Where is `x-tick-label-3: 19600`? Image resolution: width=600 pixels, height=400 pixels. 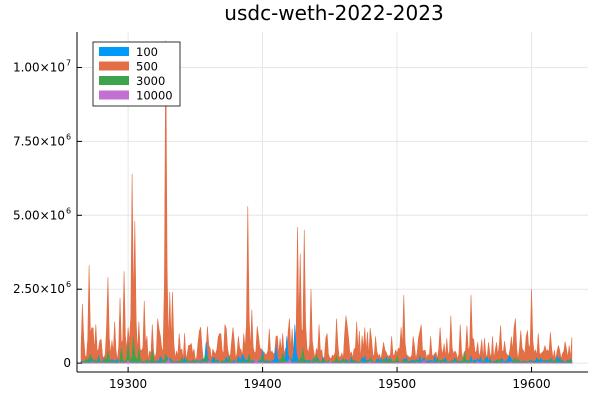 x-tick-label-3: 19600 is located at coordinates (531, 384).